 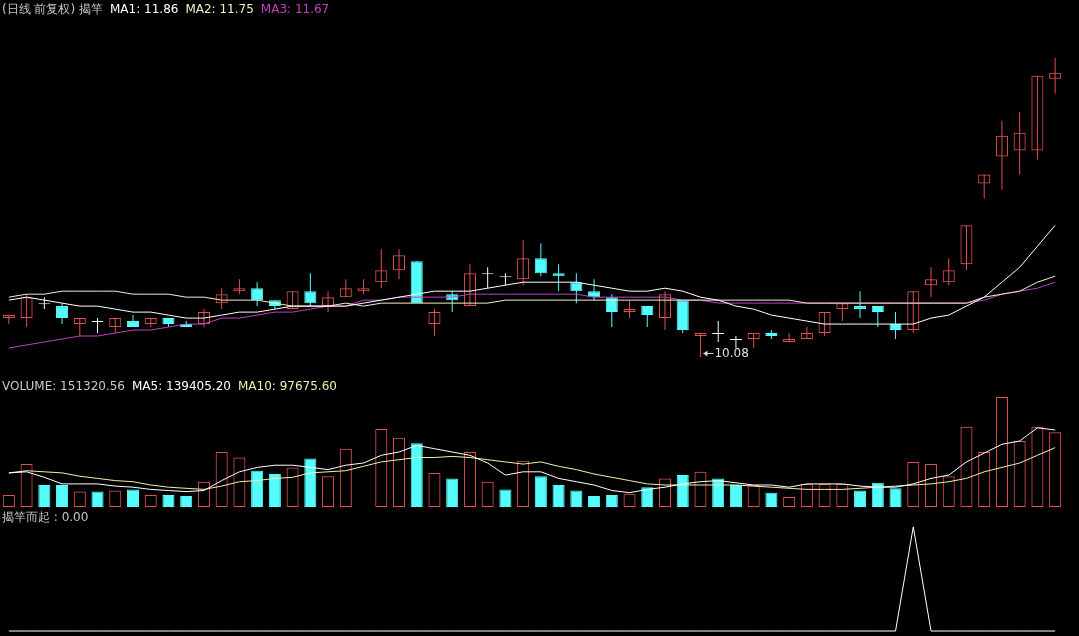 What do you see at coordinates (219, 9) in the screenshot?
I see `text: MA2: 11.75` at bounding box center [219, 9].